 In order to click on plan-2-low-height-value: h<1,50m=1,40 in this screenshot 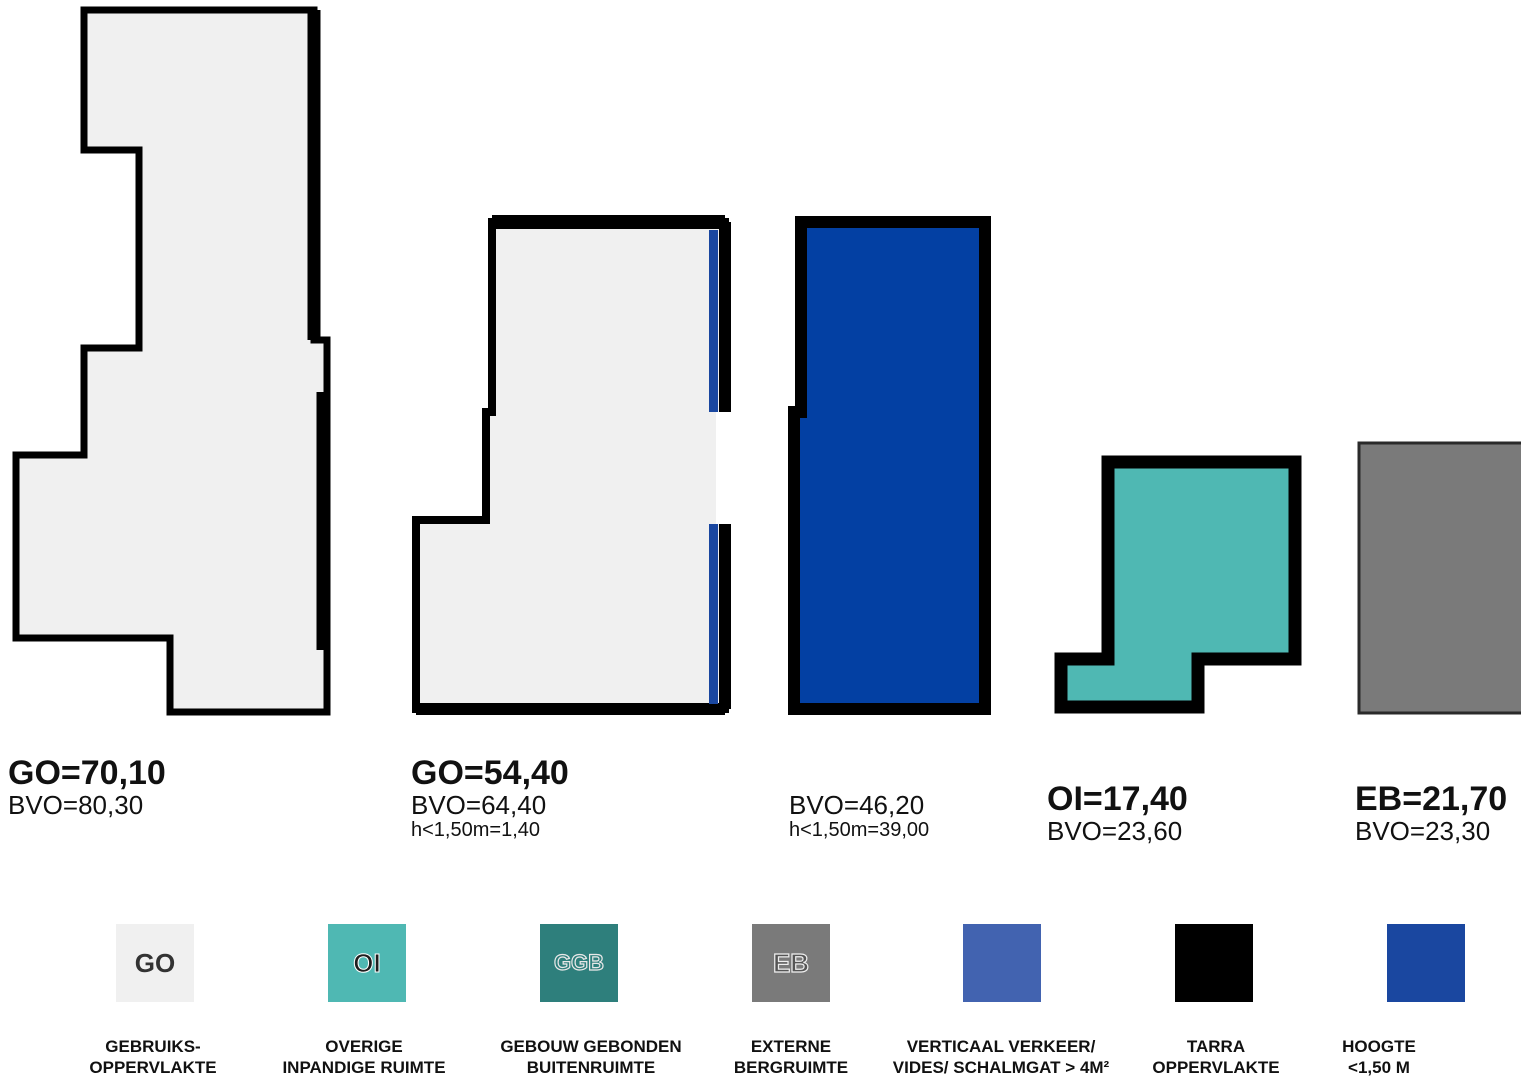, I will do `click(475, 830)`.